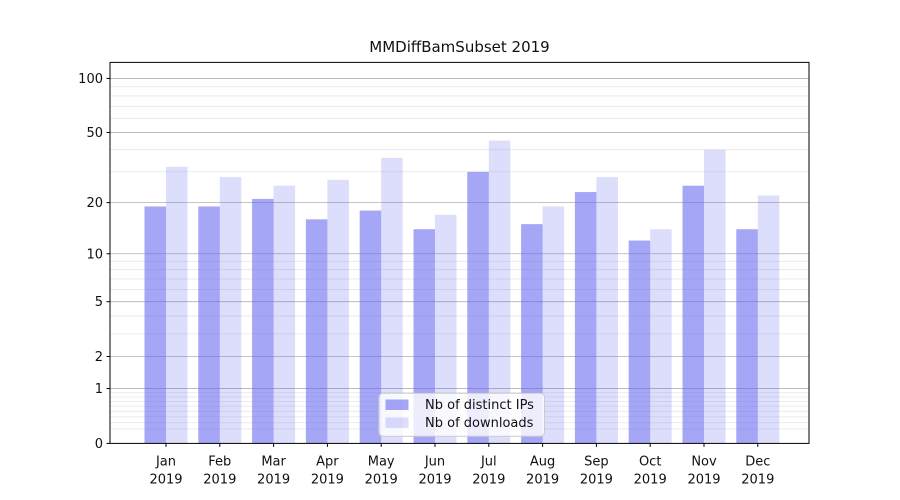 The height and width of the screenshot is (500, 900). What do you see at coordinates (99, 302) in the screenshot?
I see `y-tick-label: 5` at bounding box center [99, 302].